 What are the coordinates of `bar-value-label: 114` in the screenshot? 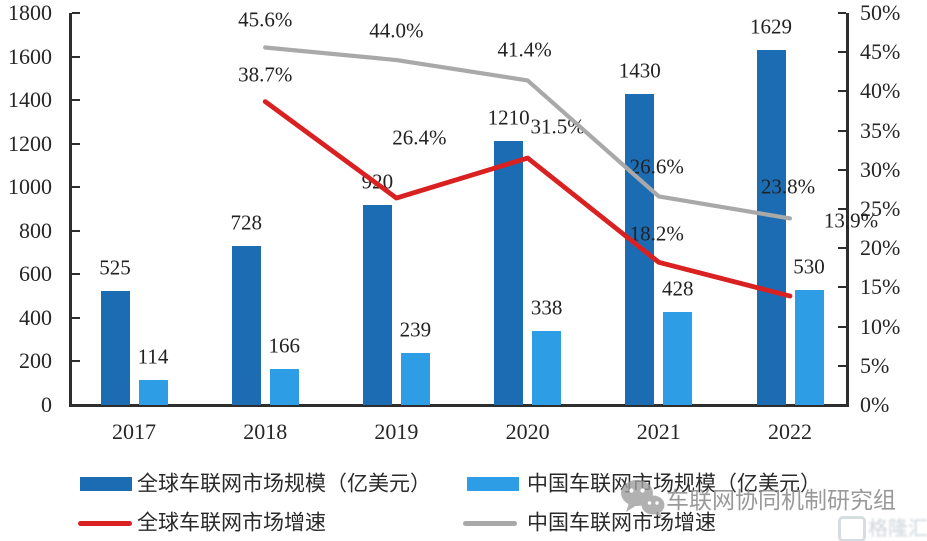 It's located at (153, 356).